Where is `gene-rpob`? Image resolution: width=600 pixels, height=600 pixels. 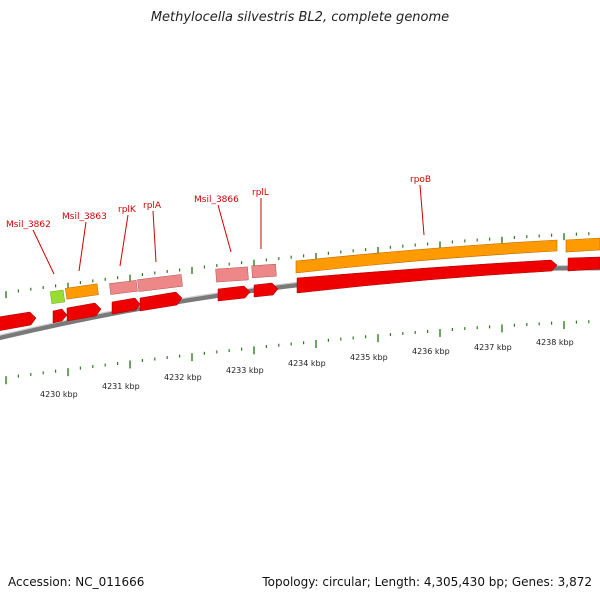
gene-rpob is located at coordinates (426, 256).